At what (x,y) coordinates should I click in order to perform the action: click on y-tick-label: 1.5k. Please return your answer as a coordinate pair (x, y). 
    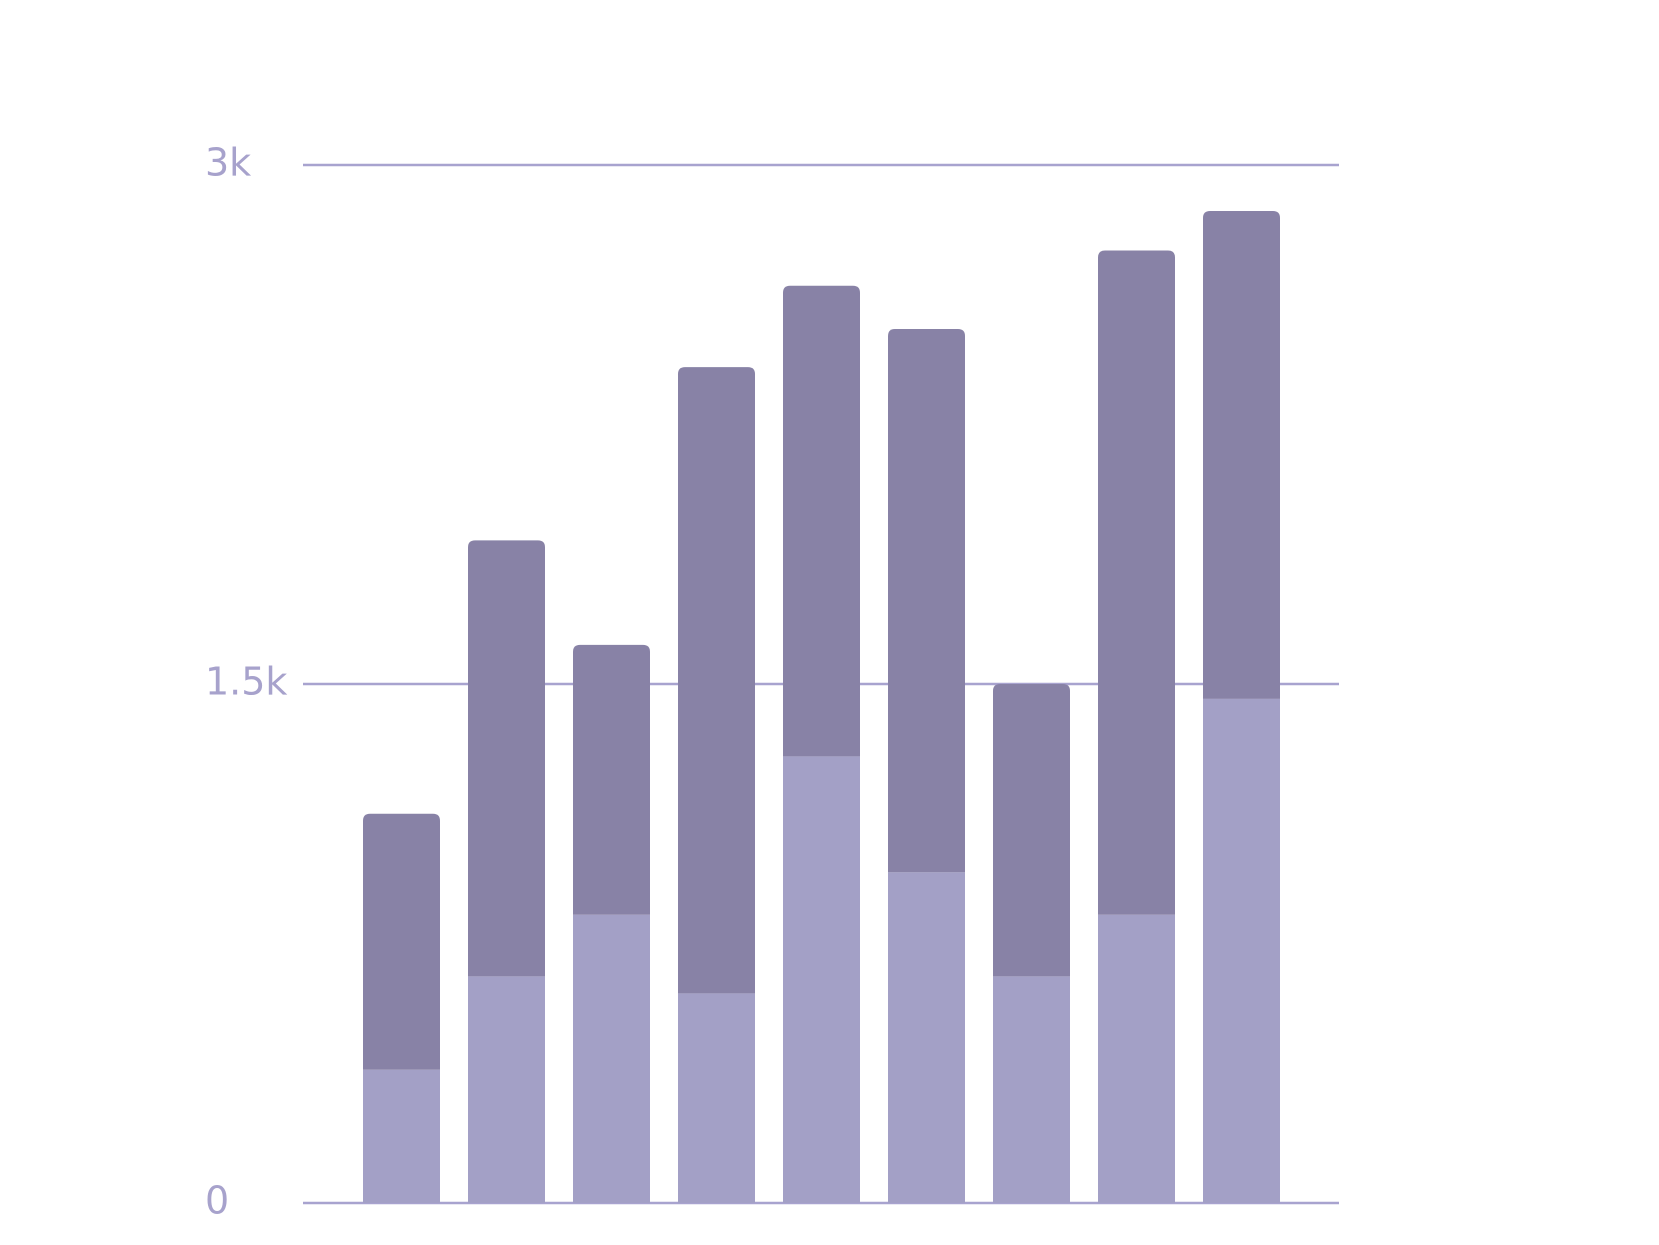
    Looking at the image, I should click on (246, 682).